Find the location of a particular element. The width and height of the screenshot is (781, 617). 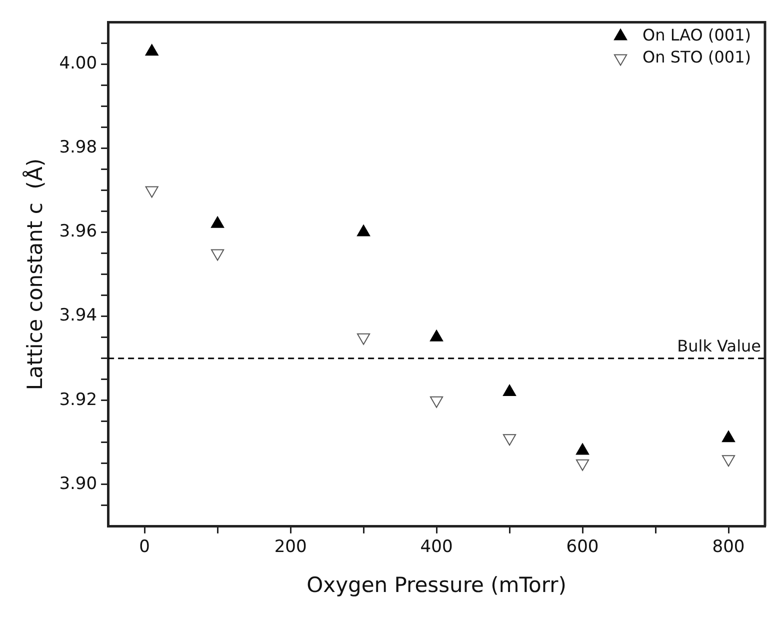

x-tick-label: 600 is located at coordinates (582, 547).